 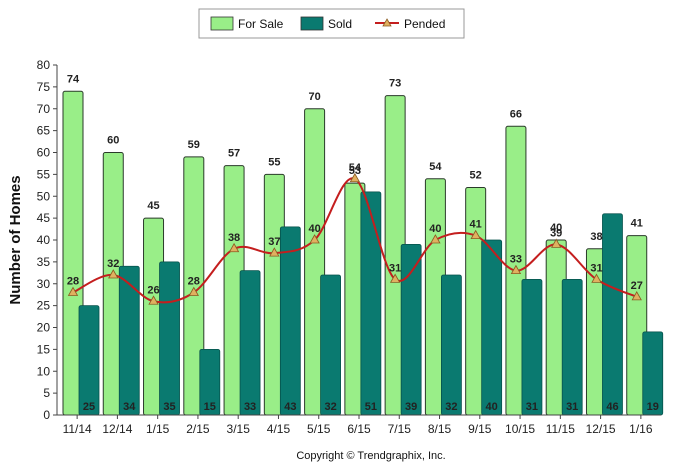 What do you see at coordinates (274, 162) in the screenshot?
I see `for-sale-value-label: 55` at bounding box center [274, 162].